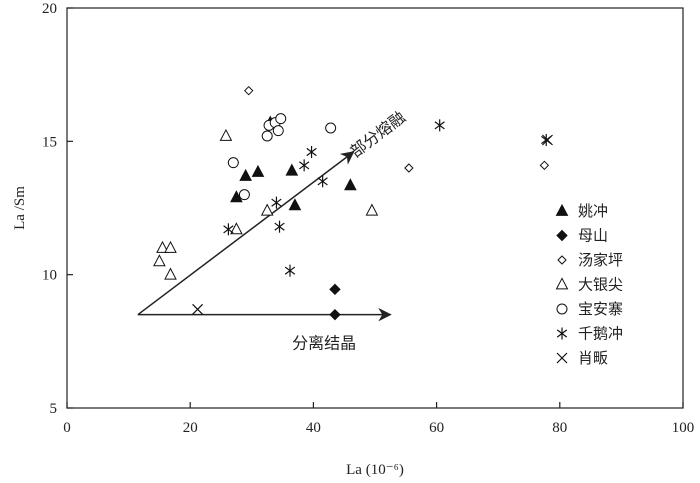 Image resolution: width=700 pixels, height=483 pixels. Describe the element at coordinates (593, 358) in the screenshot. I see `legend-label: 肖畈` at that location.